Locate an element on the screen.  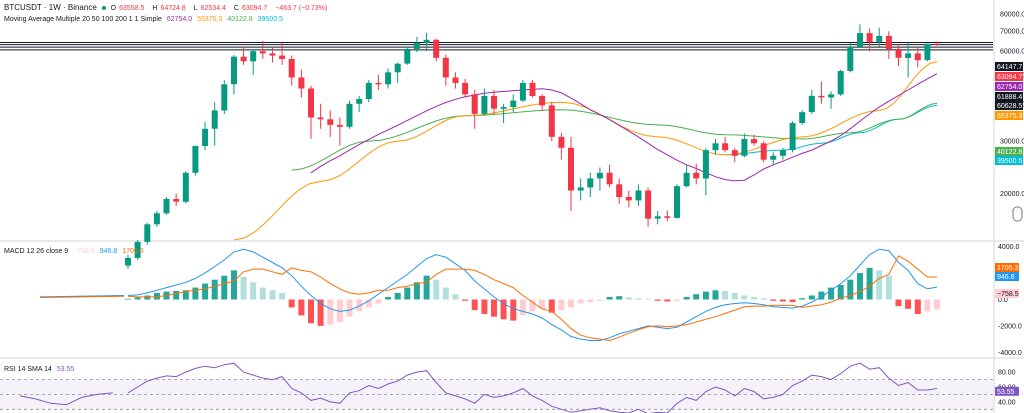
rsi-line-lead is located at coordinates (66, 399).